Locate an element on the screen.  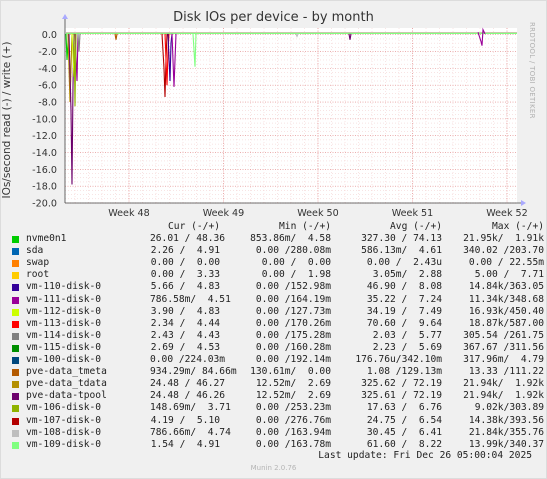
legend-avg: 35.22 / 7.24 is located at coordinates (404, 299).